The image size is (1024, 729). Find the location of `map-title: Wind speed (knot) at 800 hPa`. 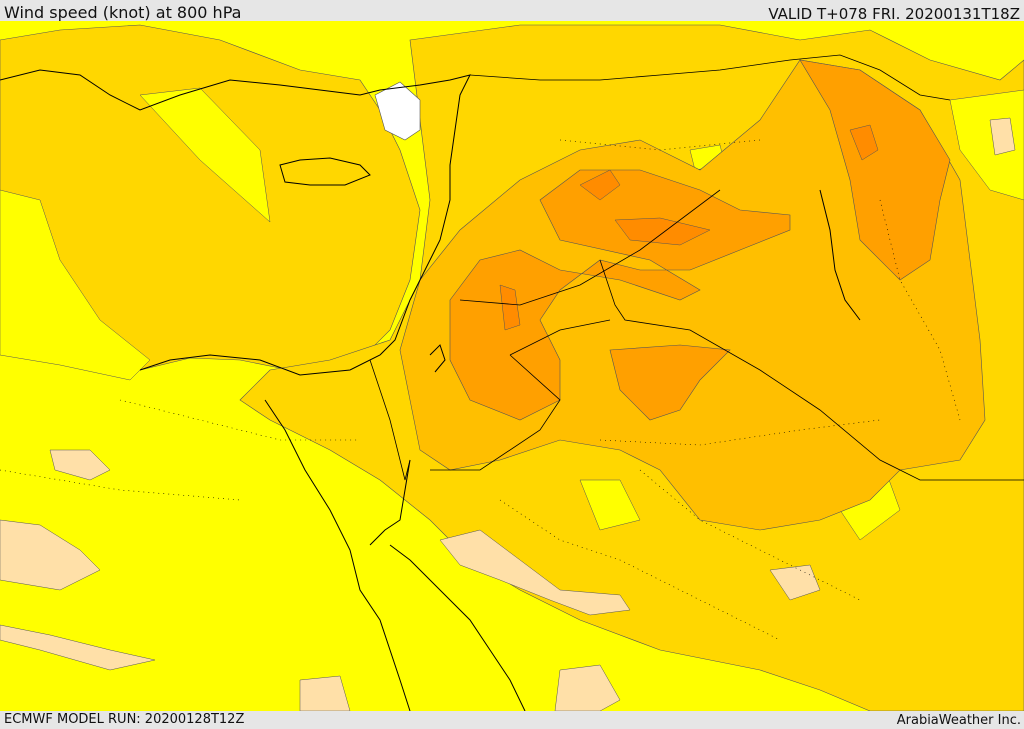

map-title: Wind speed (knot) at 800 hPa is located at coordinates (123, 12).